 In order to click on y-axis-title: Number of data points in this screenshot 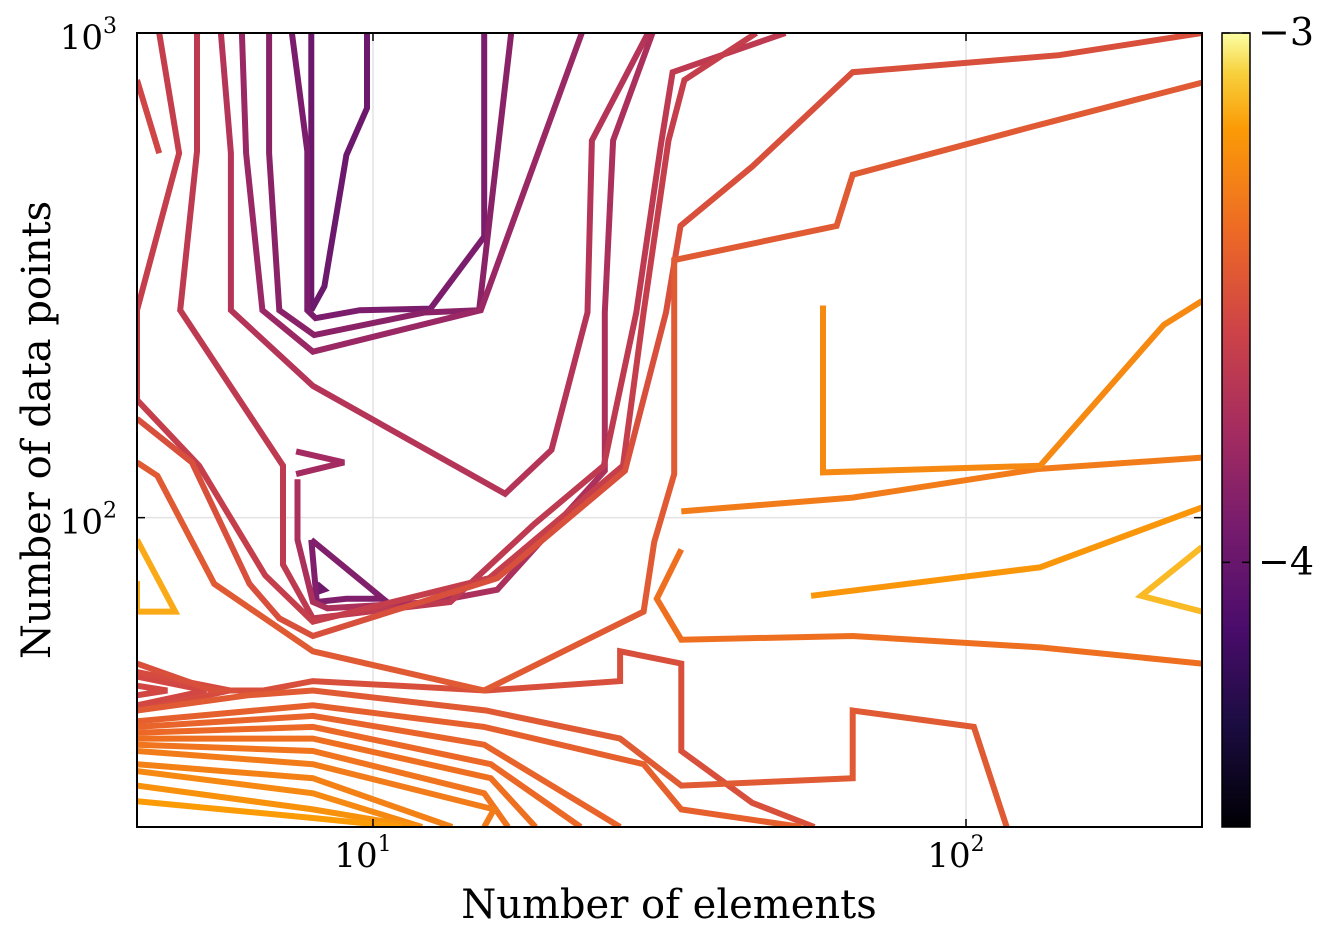, I will do `click(37, 430)`.